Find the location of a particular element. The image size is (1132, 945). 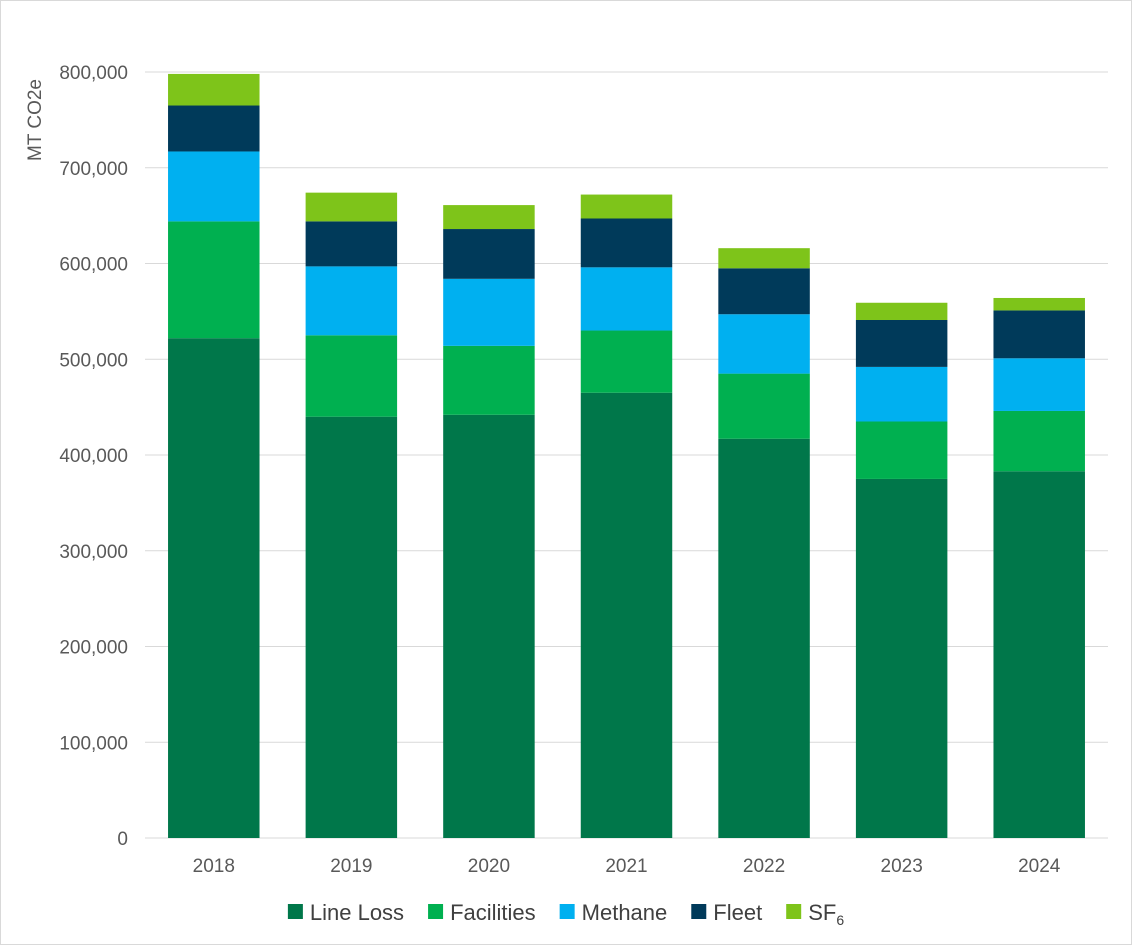

legend-item: SF6 is located at coordinates (815, 914).